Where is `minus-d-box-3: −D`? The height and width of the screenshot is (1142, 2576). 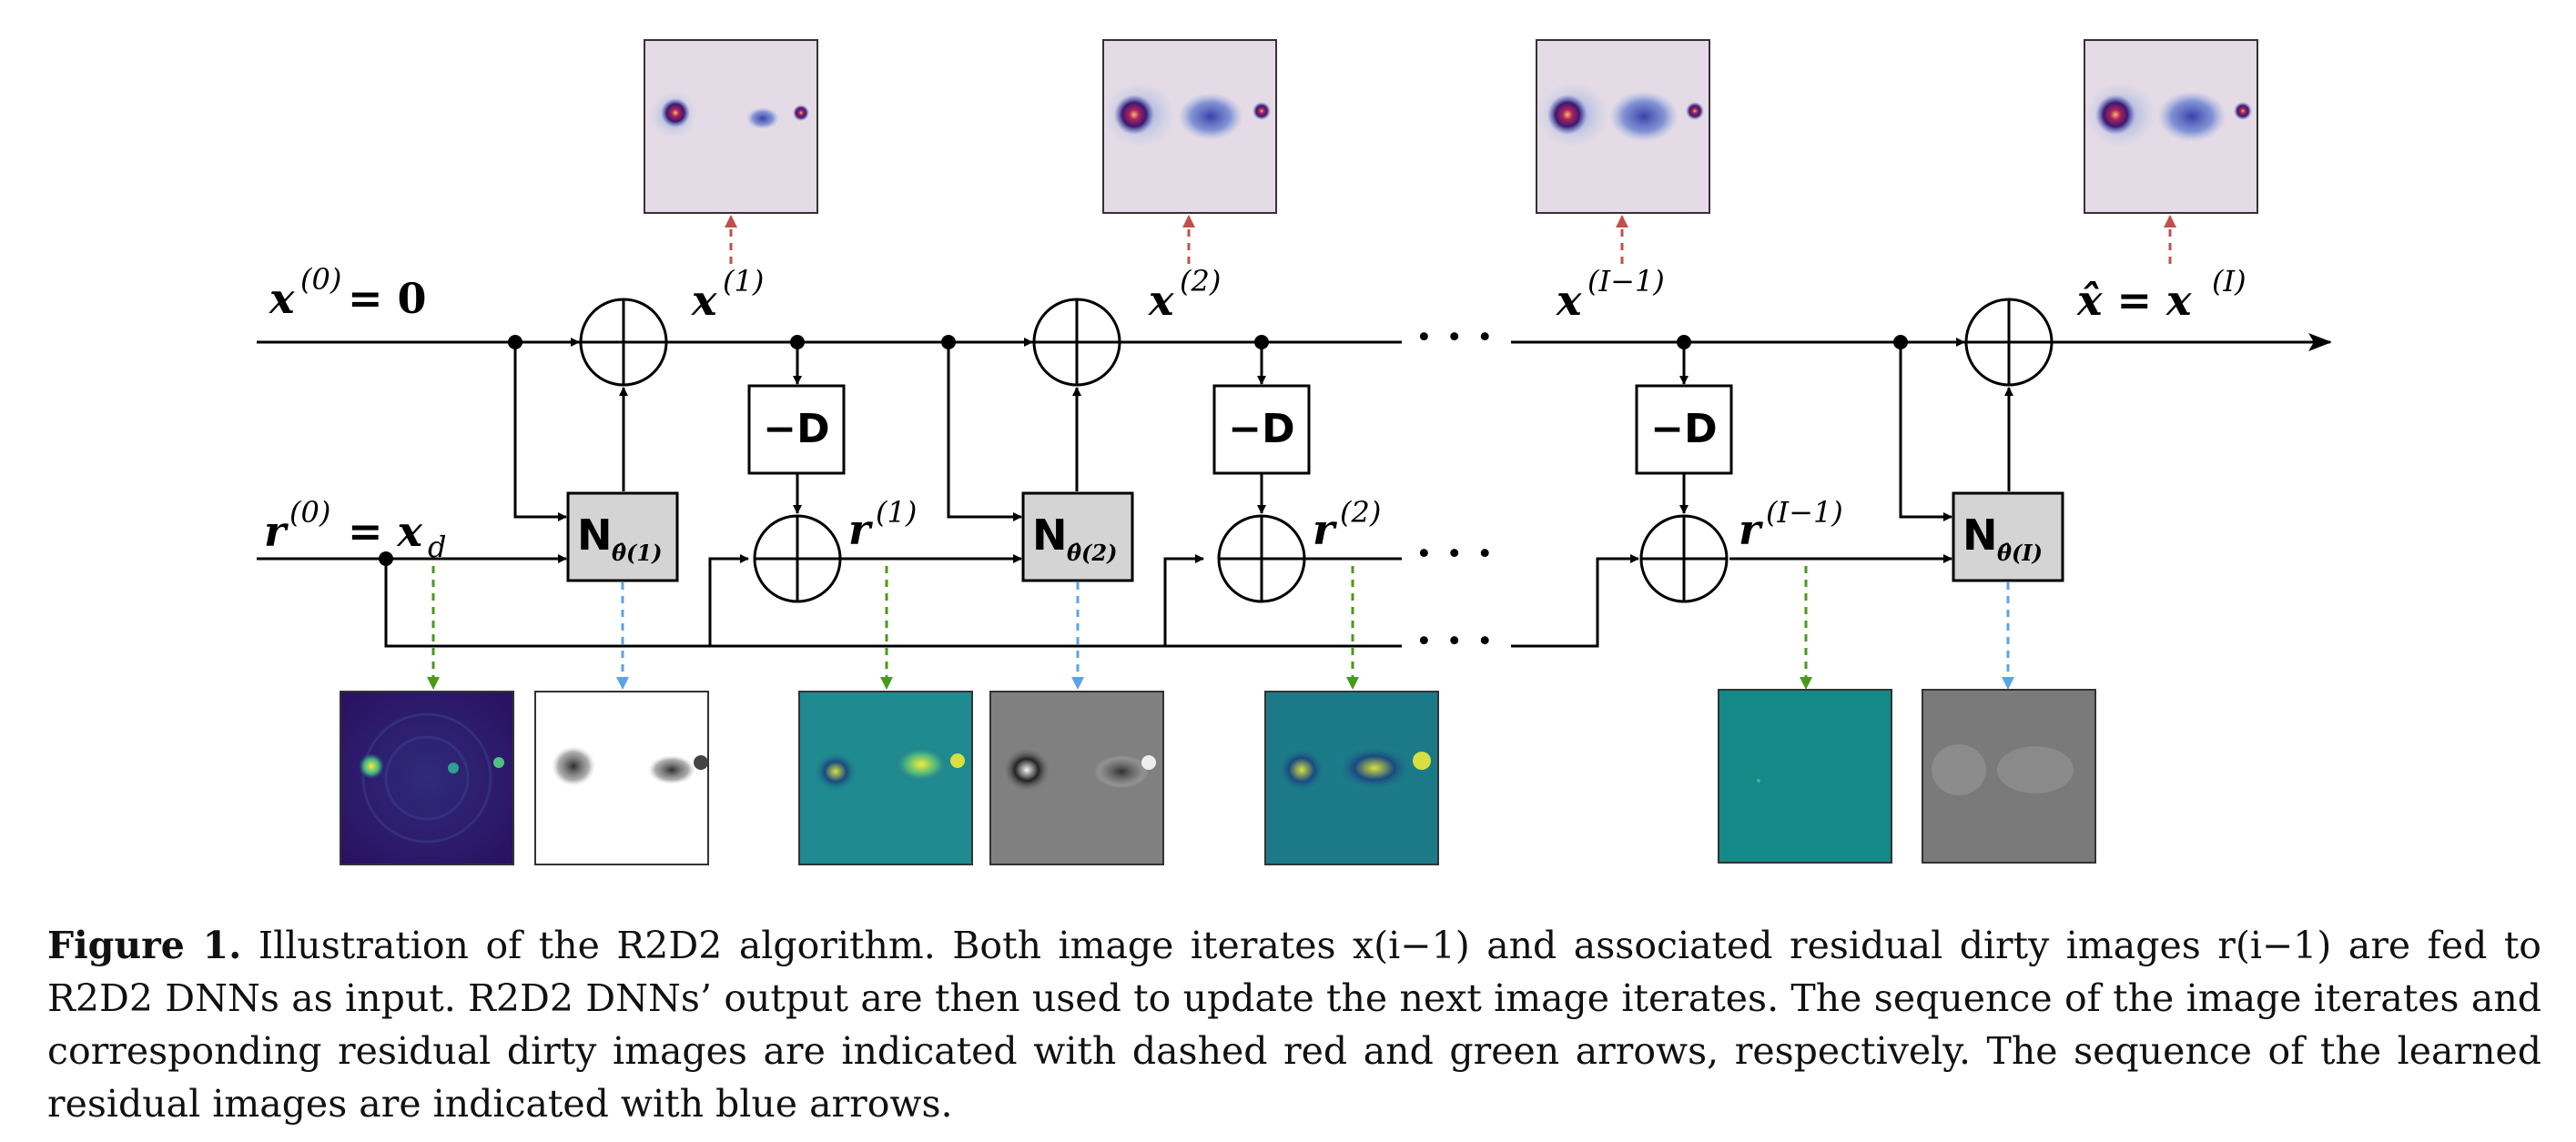
minus-d-box-3: −D is located at coordinates (1684, 429).